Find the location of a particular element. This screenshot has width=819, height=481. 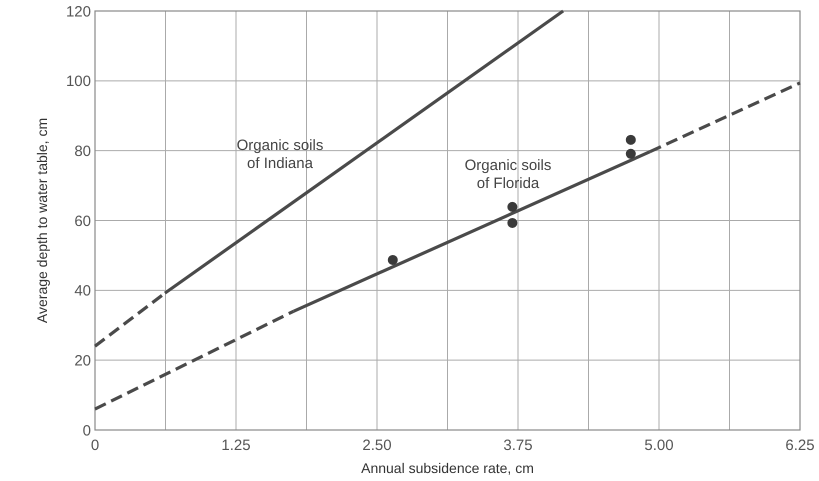

y-tick-label: 20 is located at coordinates (82, 361).